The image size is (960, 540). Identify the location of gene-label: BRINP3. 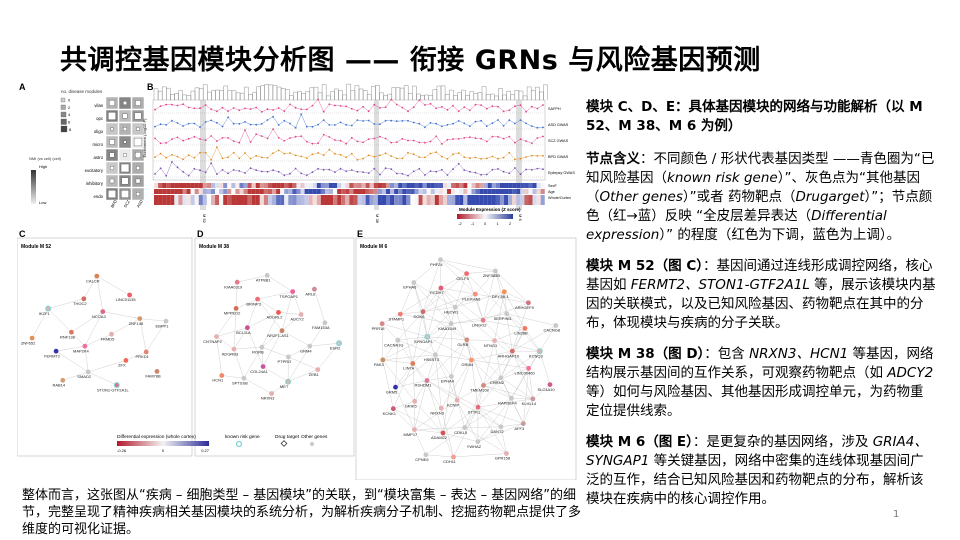
(253, 303).